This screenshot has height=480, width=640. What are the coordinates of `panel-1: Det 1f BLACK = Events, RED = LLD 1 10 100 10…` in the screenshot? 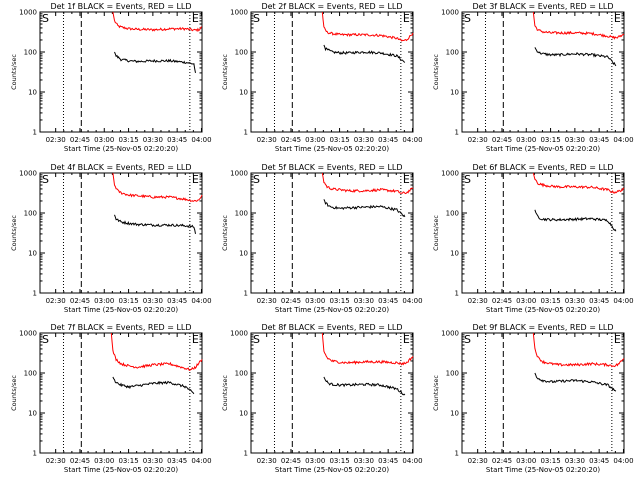 It's located at (111, 77).